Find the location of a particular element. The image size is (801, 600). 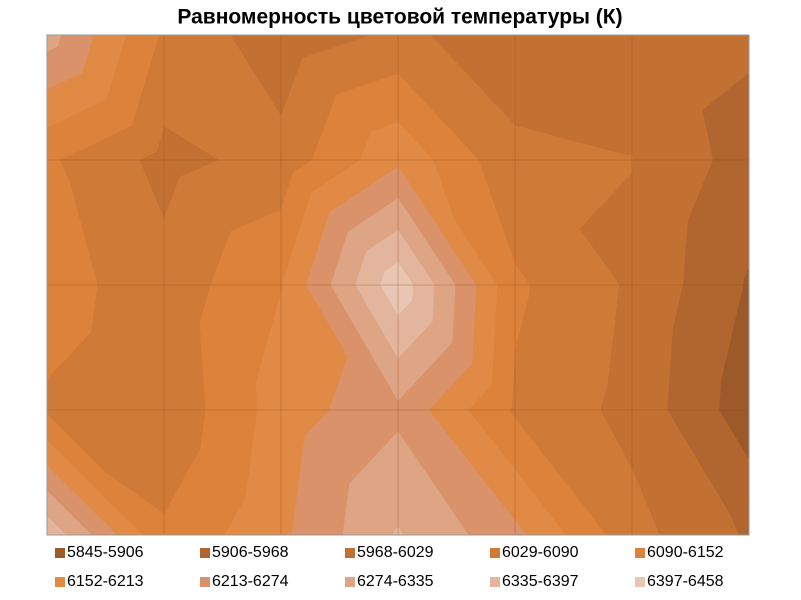

legend-label: 5845-5906 is located at coordinates (105, 552).